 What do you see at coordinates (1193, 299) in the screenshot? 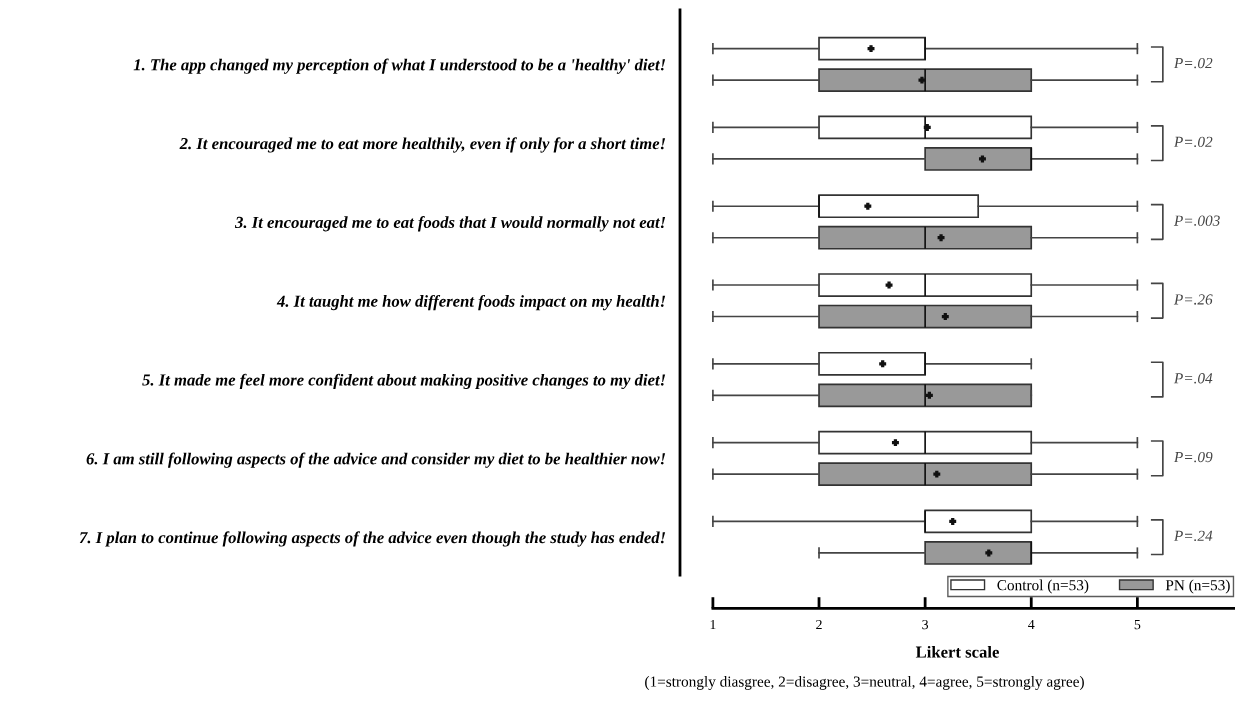
I see `annotation: P=.26` at bounding box center [1193, 299].